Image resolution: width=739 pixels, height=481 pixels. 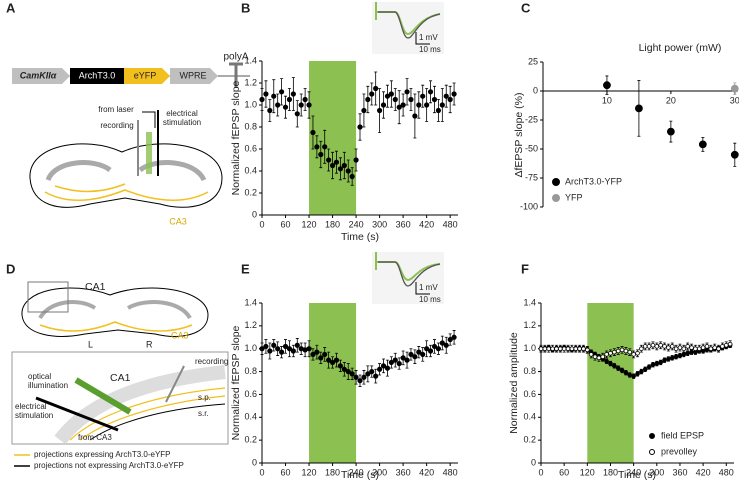 What do you see at coordinates (408, 278) in the screenshot?
I see `trace-inset: 1 mV 10 ms` at bounding box center [408, 278].